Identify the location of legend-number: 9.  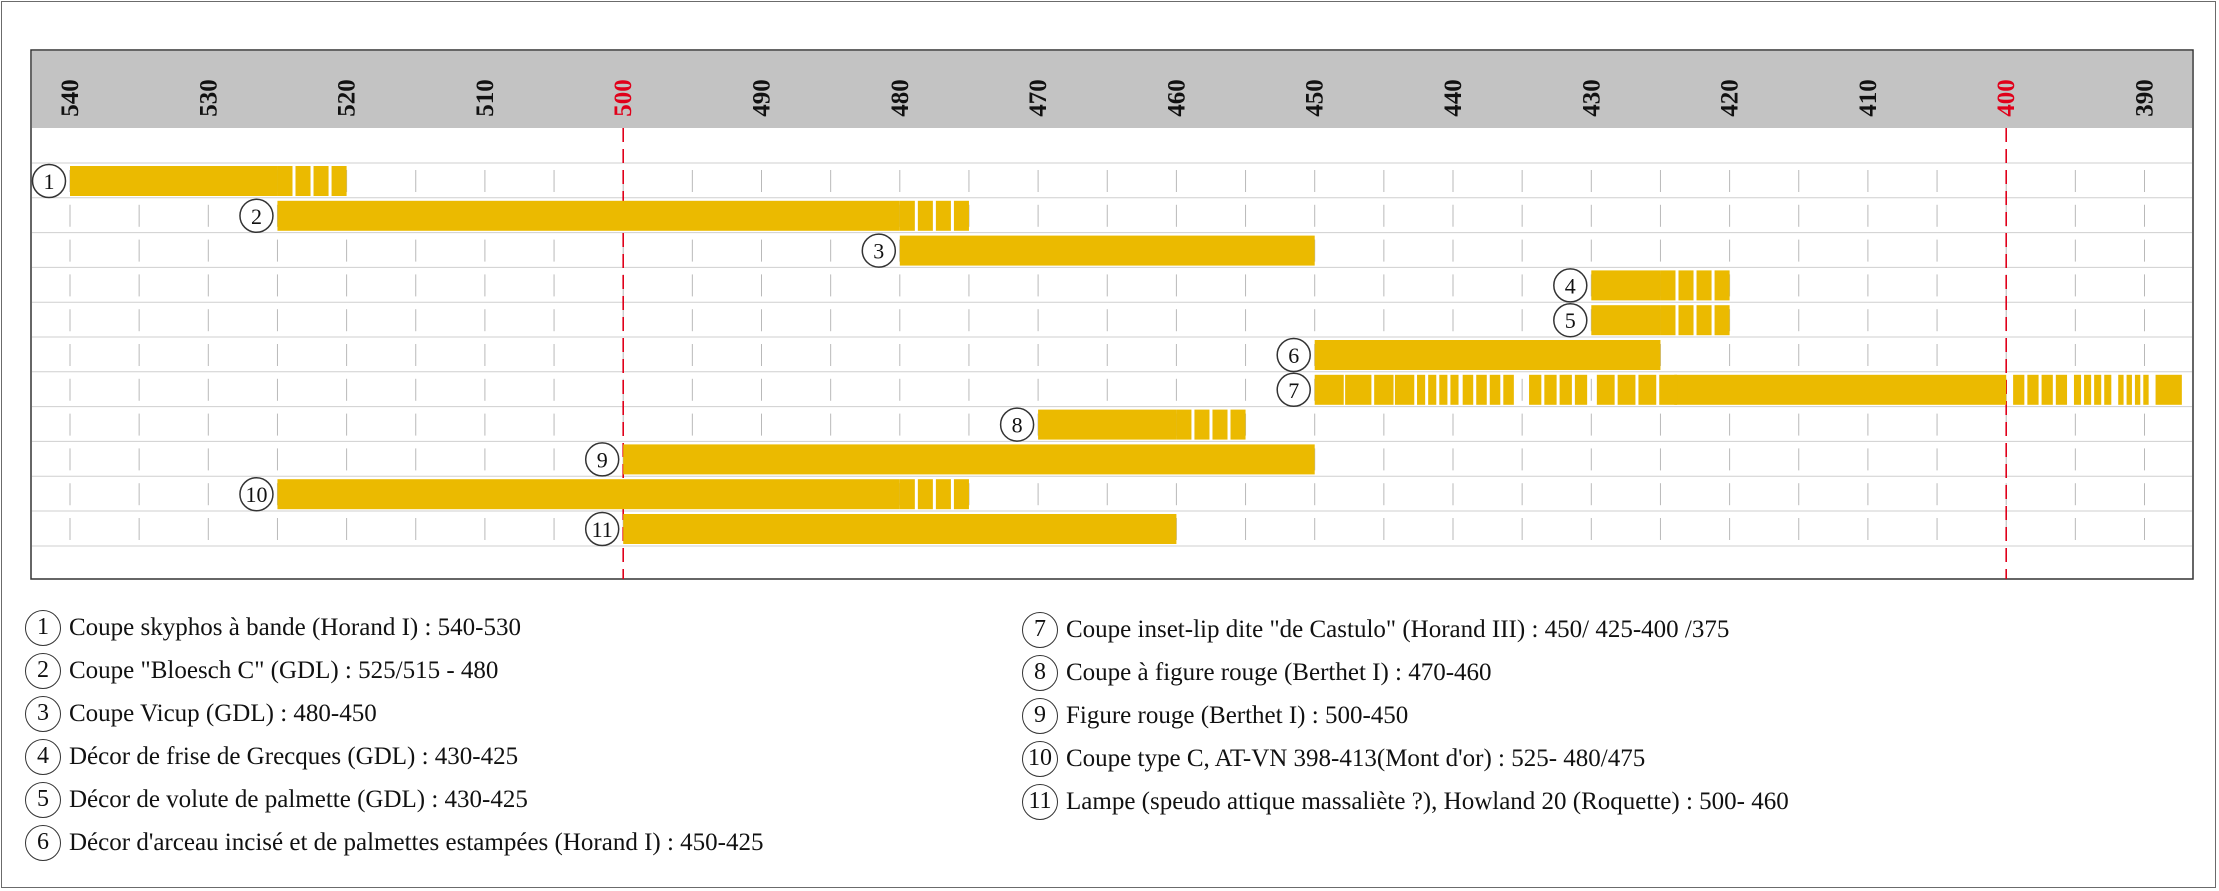
(1040, 715).